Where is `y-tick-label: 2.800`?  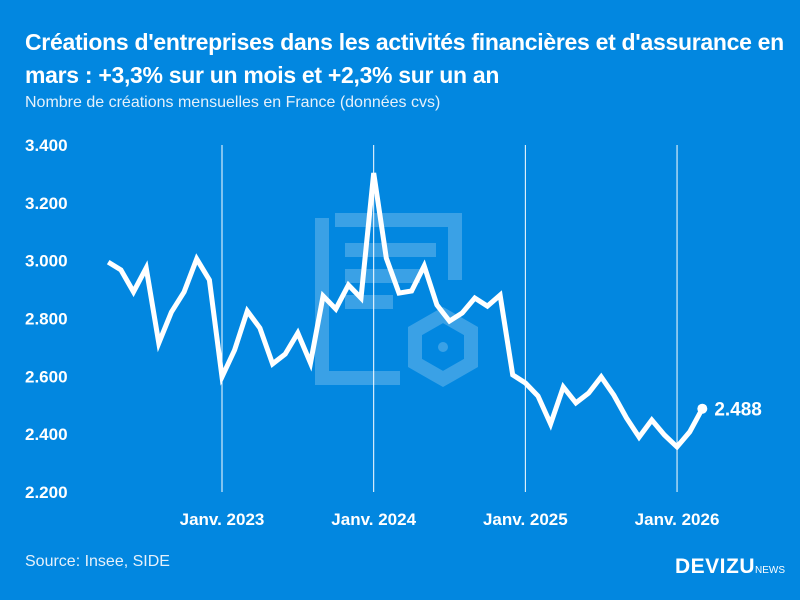 y-tick-label: 2.800 is located at coordinates (46, 319).